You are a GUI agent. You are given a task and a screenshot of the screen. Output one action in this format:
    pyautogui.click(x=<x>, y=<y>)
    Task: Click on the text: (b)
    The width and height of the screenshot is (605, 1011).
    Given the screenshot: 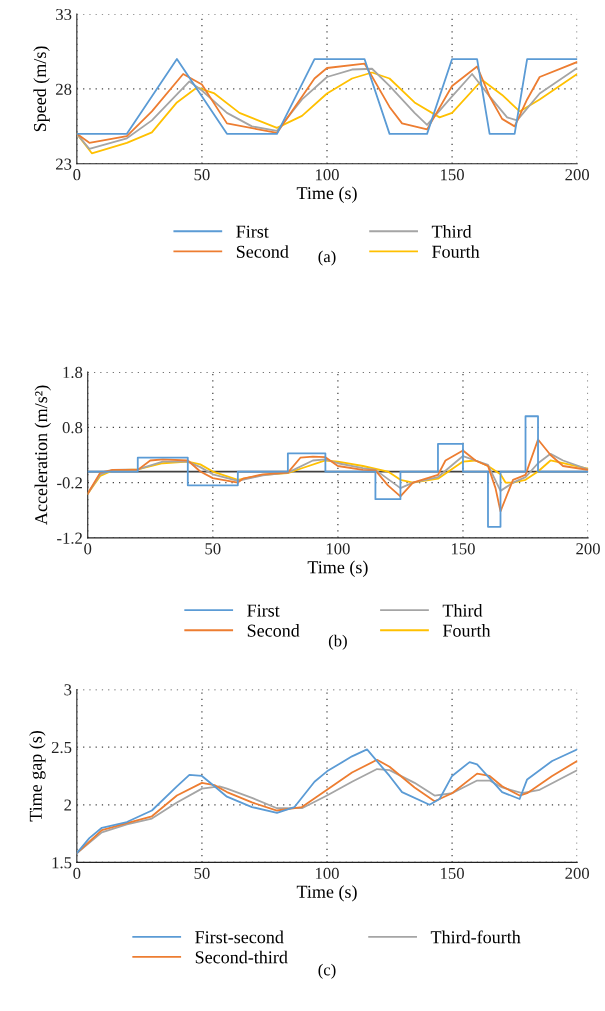 What is the action you would take?
    pyautogui.click(x=337, y=642)
    